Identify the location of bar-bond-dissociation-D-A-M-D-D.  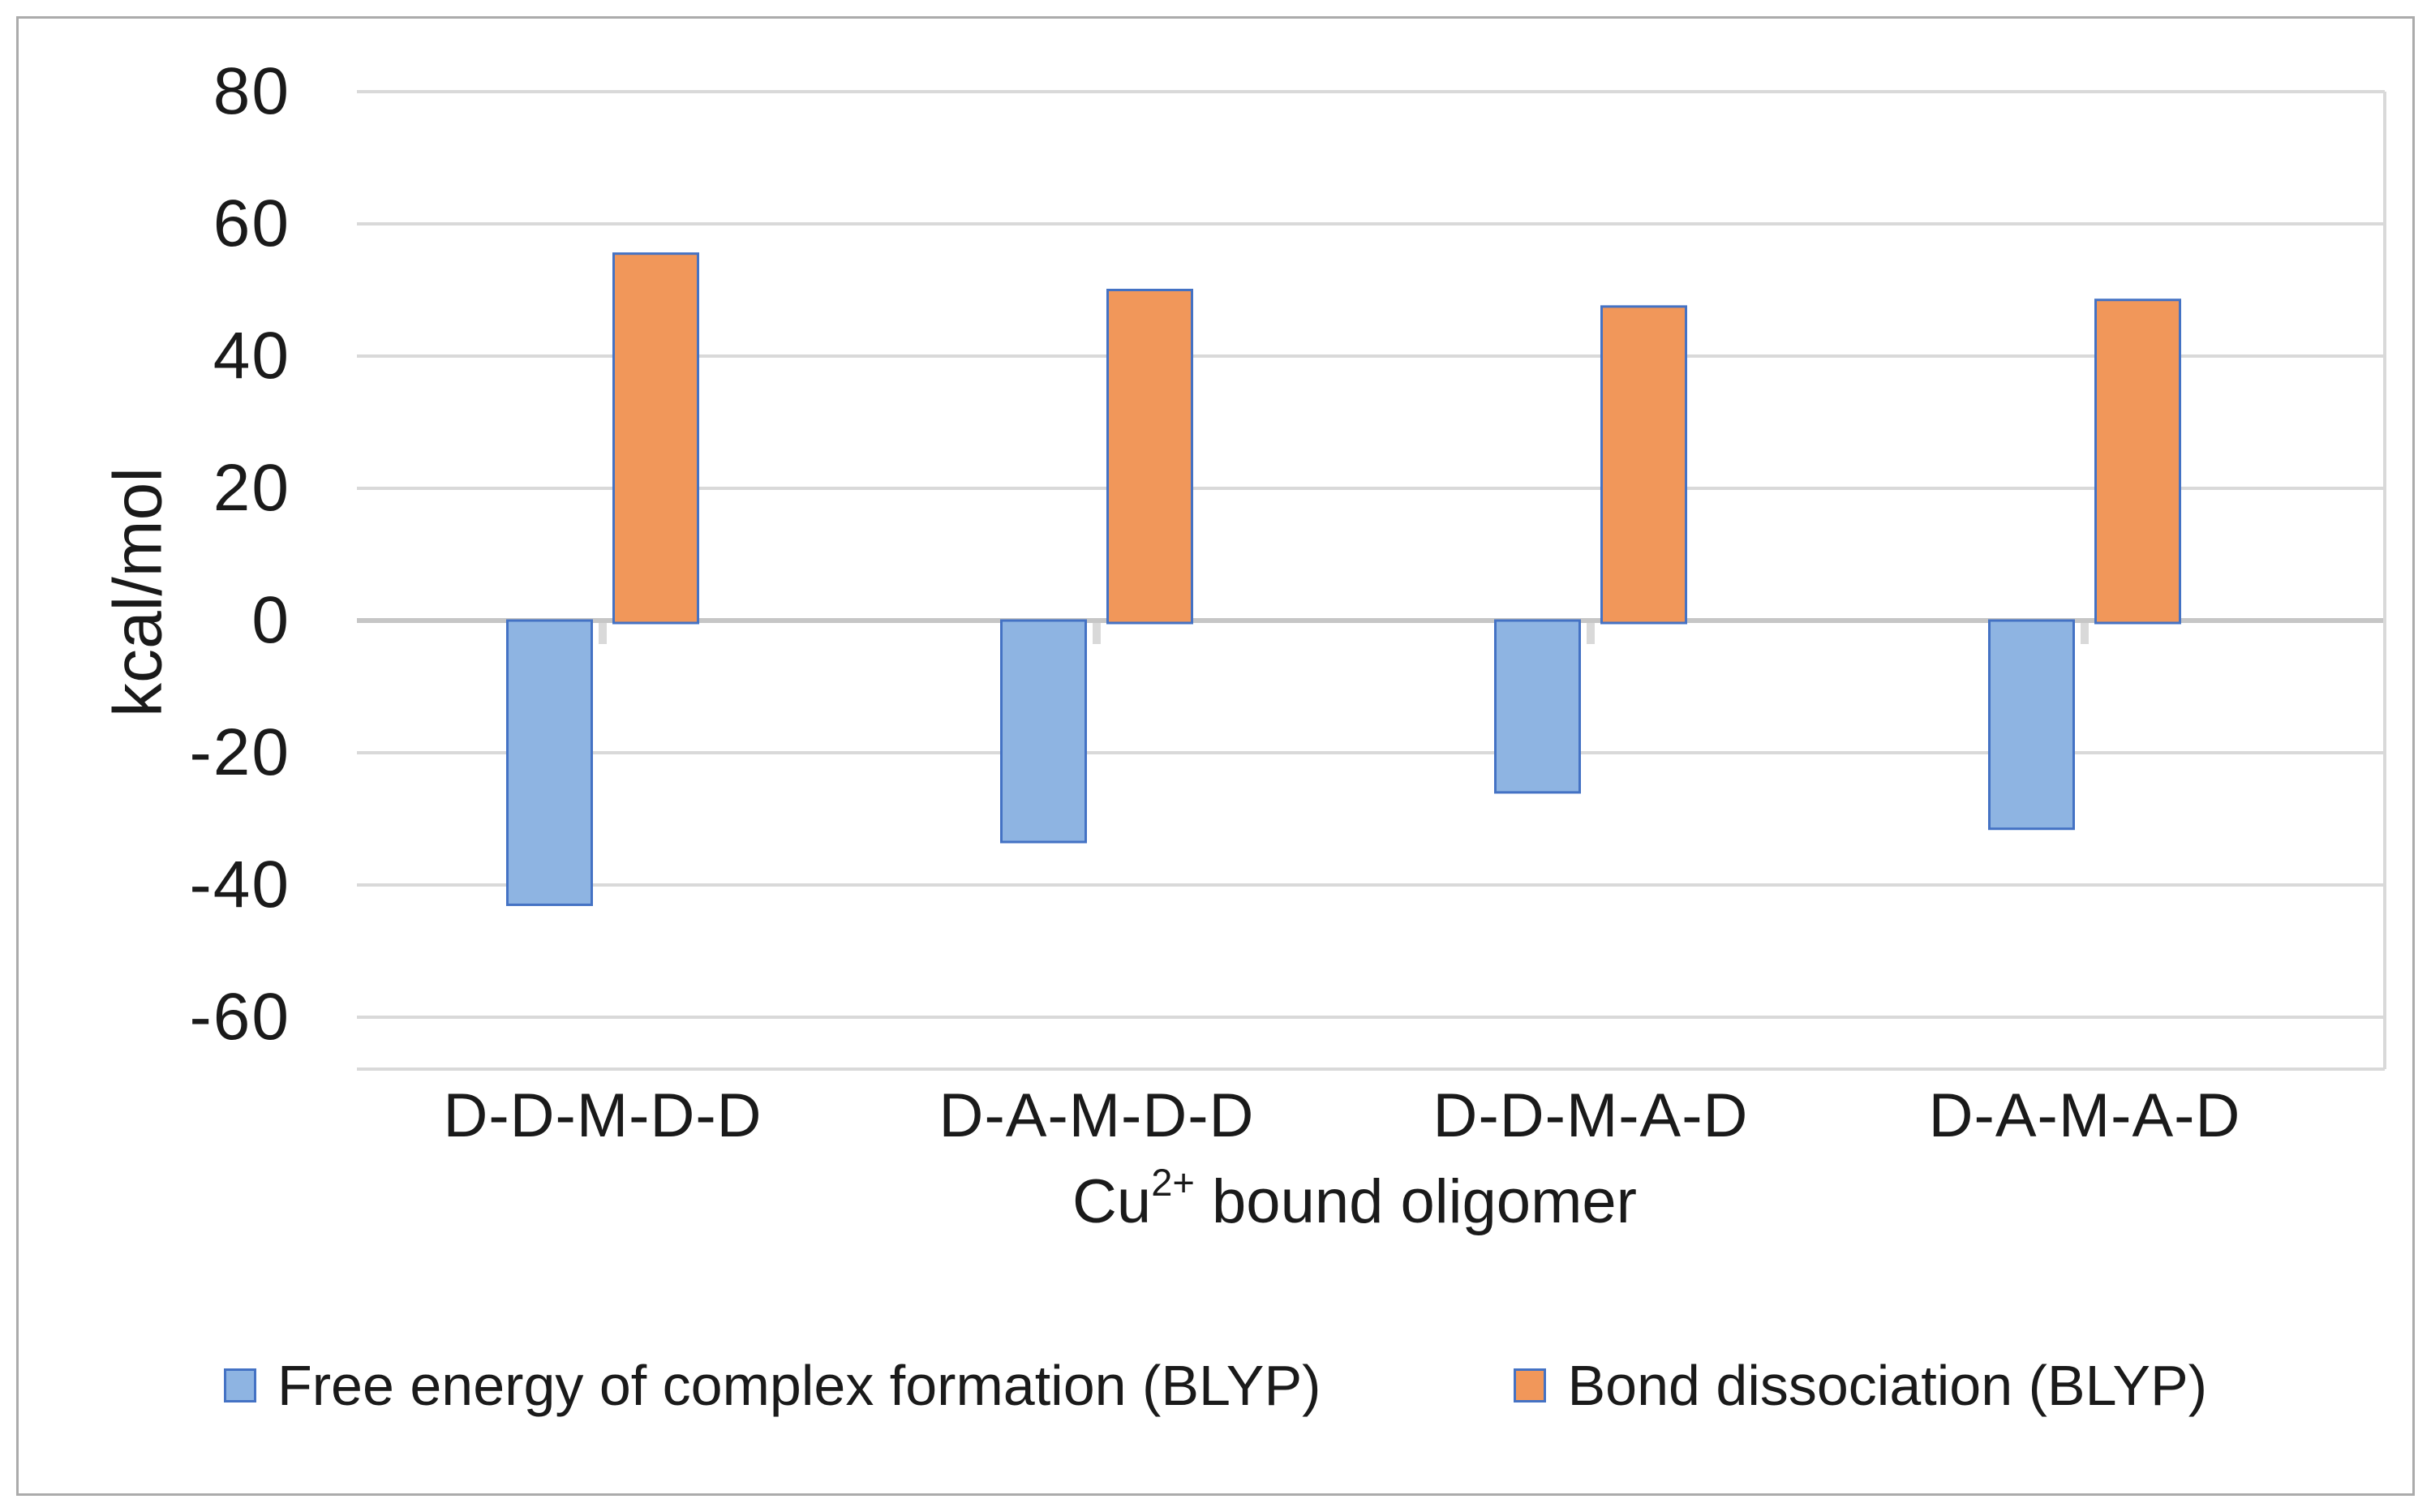
(1149, 457).